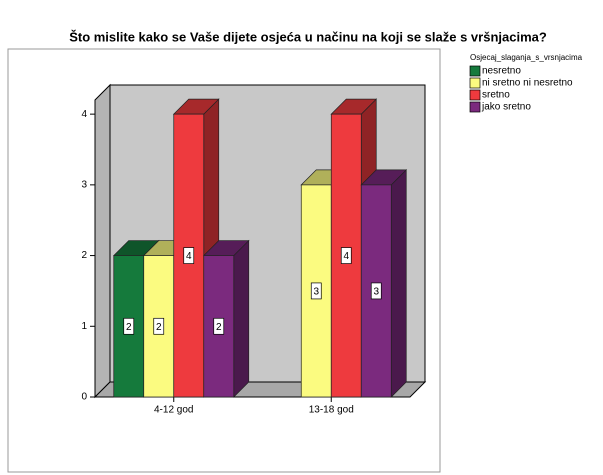 The width and height of the screenshot is (603, 475). What do you see at coordinates (526, 57) in the screenshot?
I see `legend-title: Osjecaj_slaganja_s_vrsnjacima` at bounding box center [526, 57].